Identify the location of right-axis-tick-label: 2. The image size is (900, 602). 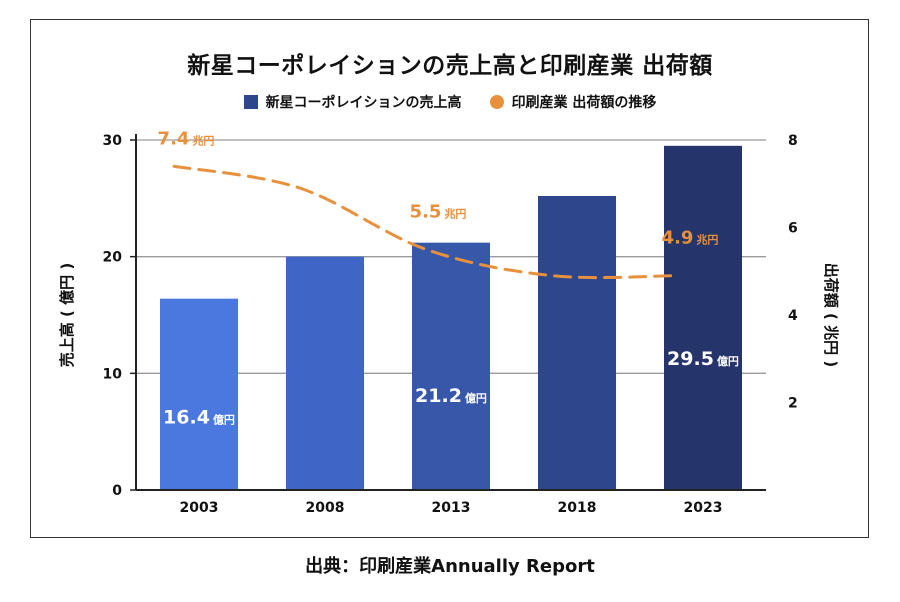
(793, 404).